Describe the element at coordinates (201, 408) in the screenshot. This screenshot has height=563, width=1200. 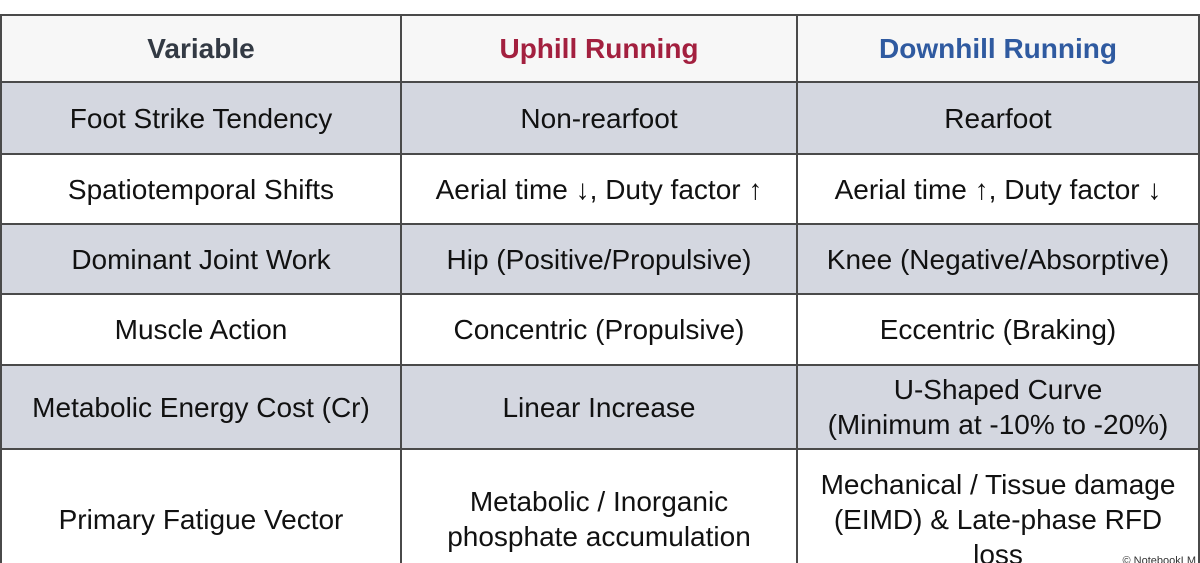
I see `table-cell: Metabolic Energy Cost (Cr)` at that location.